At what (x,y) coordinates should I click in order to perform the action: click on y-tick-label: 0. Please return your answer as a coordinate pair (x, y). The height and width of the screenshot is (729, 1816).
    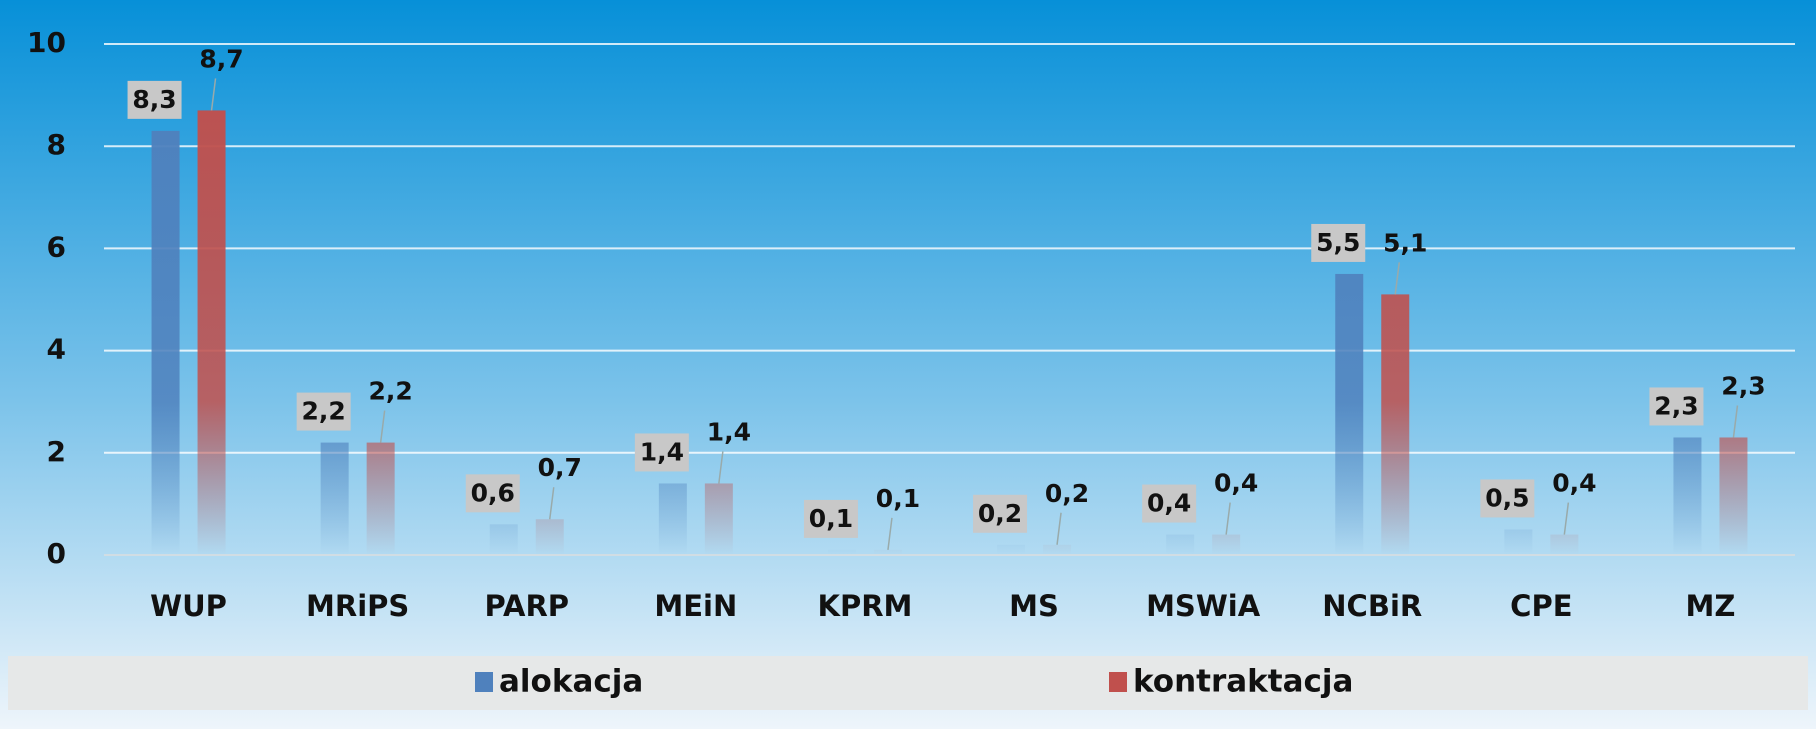
    Looking at the image, I should click on (56, 553).